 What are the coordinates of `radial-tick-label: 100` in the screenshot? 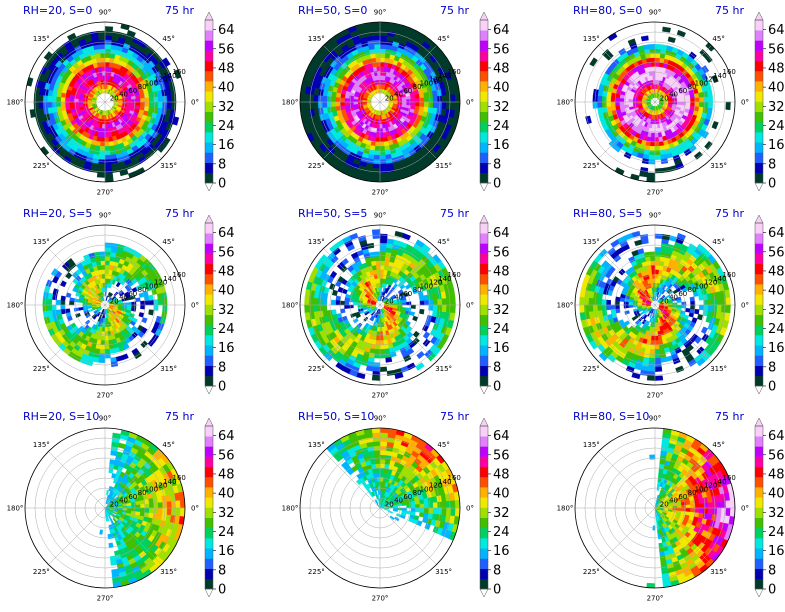 It's located at (151, 83).